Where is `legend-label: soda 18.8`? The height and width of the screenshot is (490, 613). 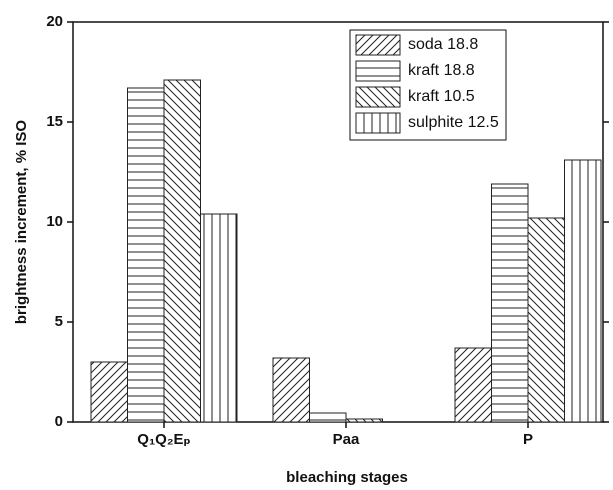
legend-label: soda 18.8 is located at coordinates (443, 44).